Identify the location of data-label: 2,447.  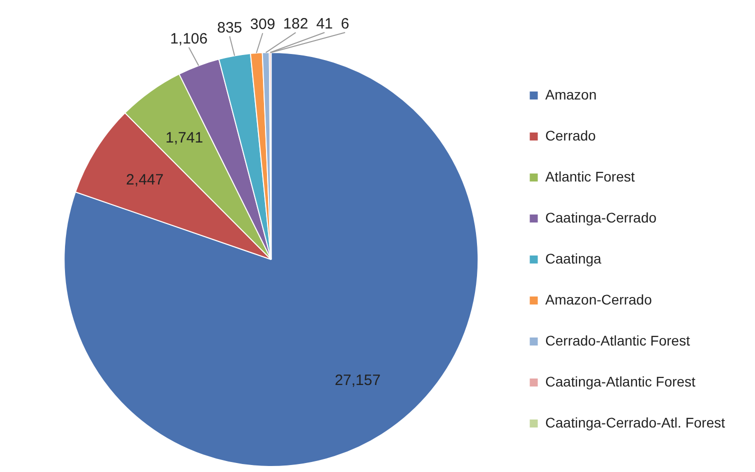
(145, 180).